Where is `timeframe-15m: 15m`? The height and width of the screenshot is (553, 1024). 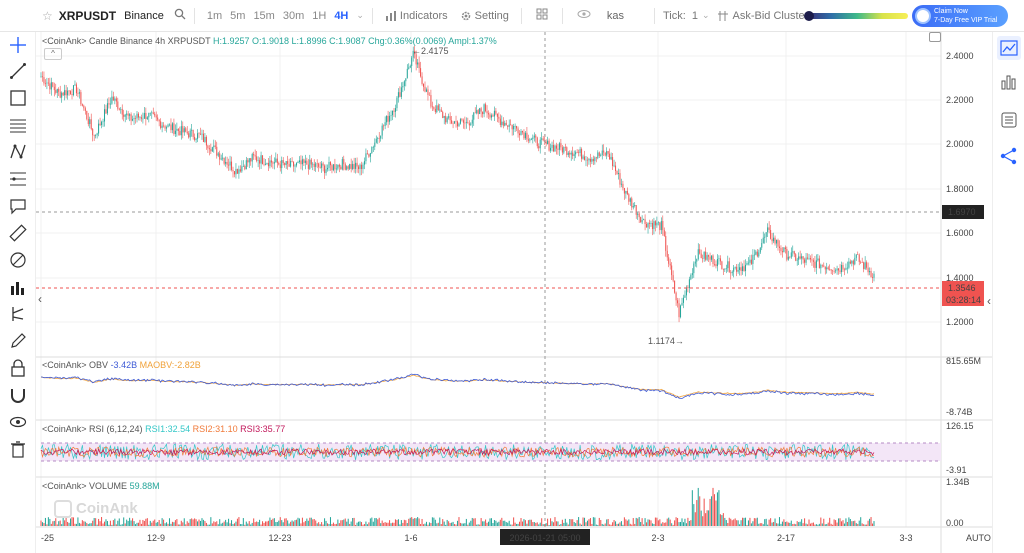
timeframe-15m: 15m is located at coordinates (264, 15).